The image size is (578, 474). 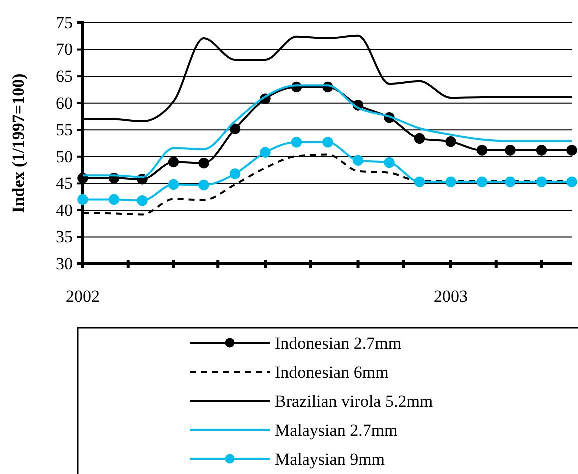 I want to click on y-tick-label: 75, so click(x=64, y=22).